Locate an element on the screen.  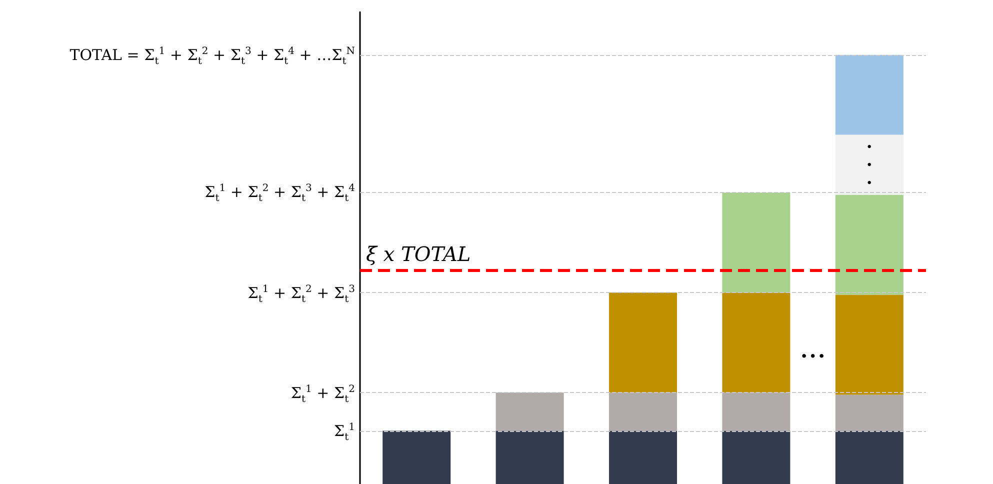
ref-line-label: ξ x TOTAL is located at coordinates (418, 254).